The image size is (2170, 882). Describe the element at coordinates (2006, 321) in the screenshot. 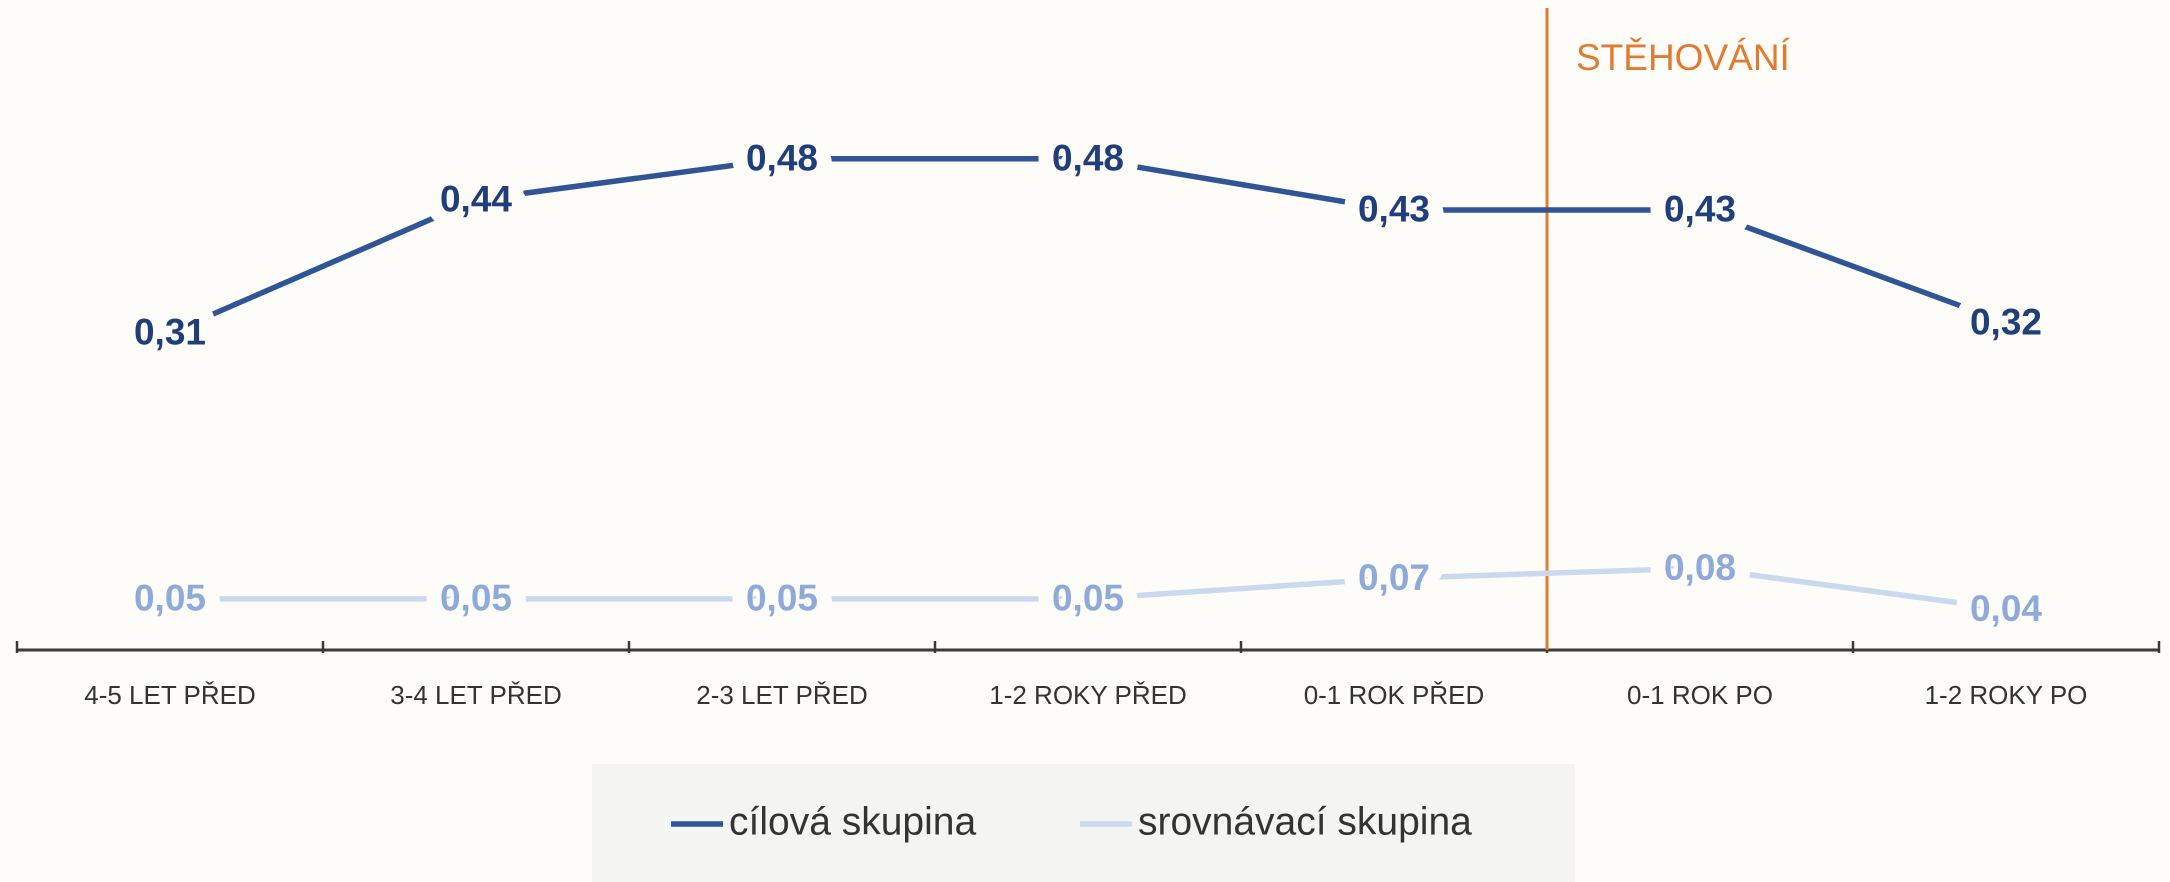

I see `data-label: 0,32` at that location.